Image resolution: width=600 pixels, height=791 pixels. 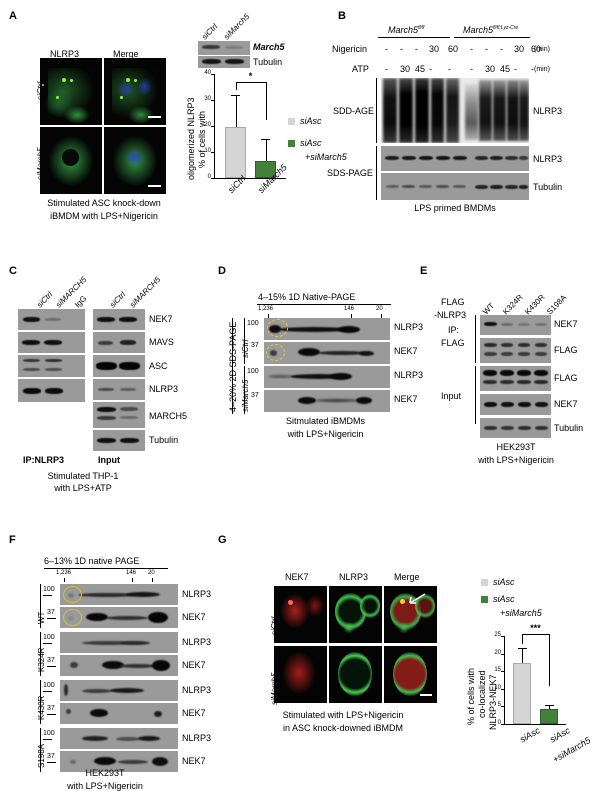 What do you see at coordinates (535, 304) in the screenshot?
I see `panelE-lane-k430r: K430R` at bounding box center [535, 304].